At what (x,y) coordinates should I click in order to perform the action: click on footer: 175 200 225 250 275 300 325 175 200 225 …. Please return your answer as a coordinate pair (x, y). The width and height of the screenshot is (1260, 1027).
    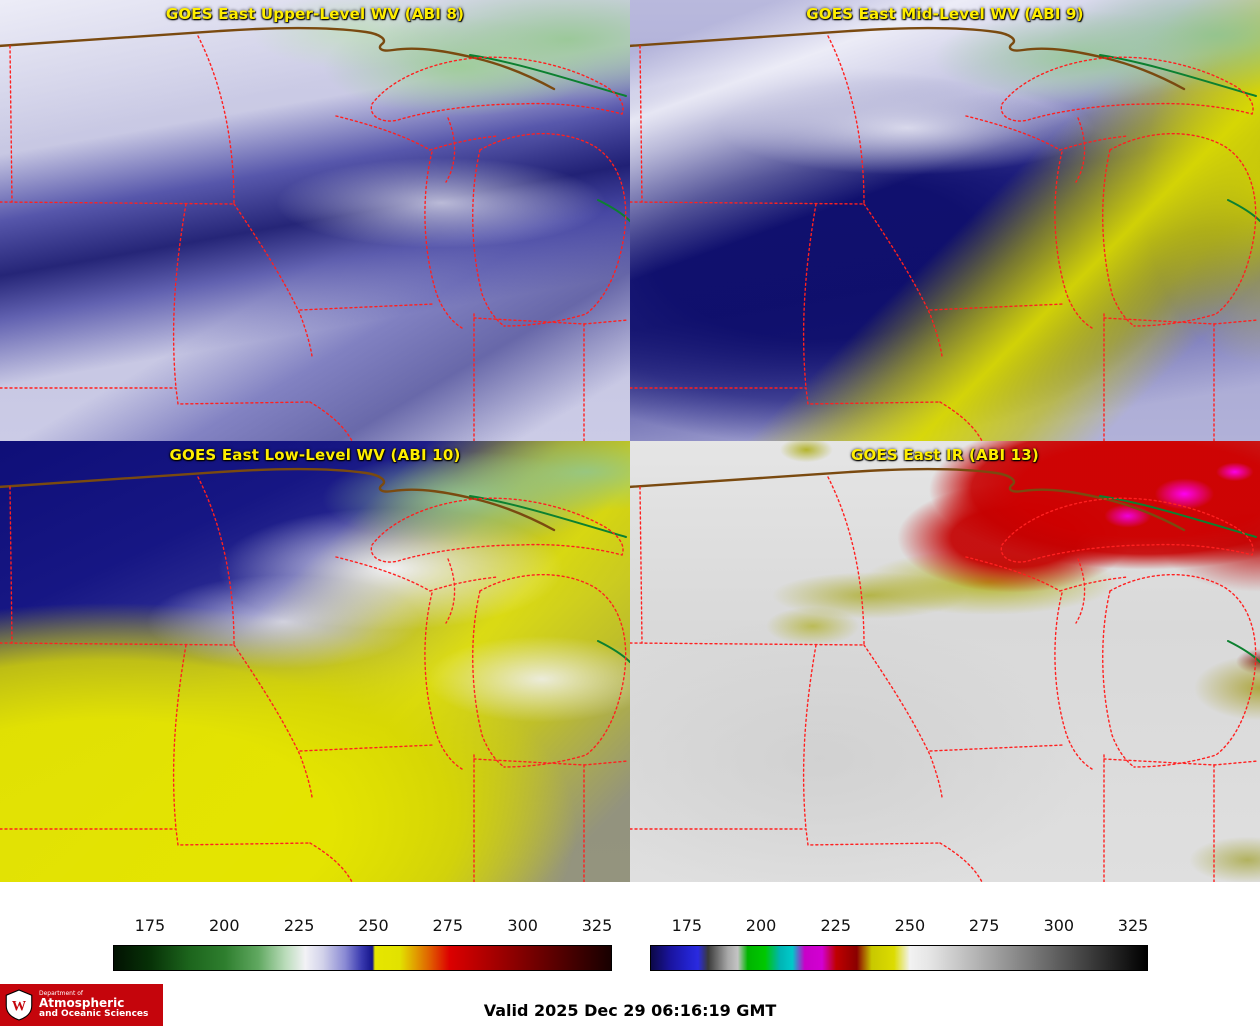
    Looking at the image, I should click on (630, 954).